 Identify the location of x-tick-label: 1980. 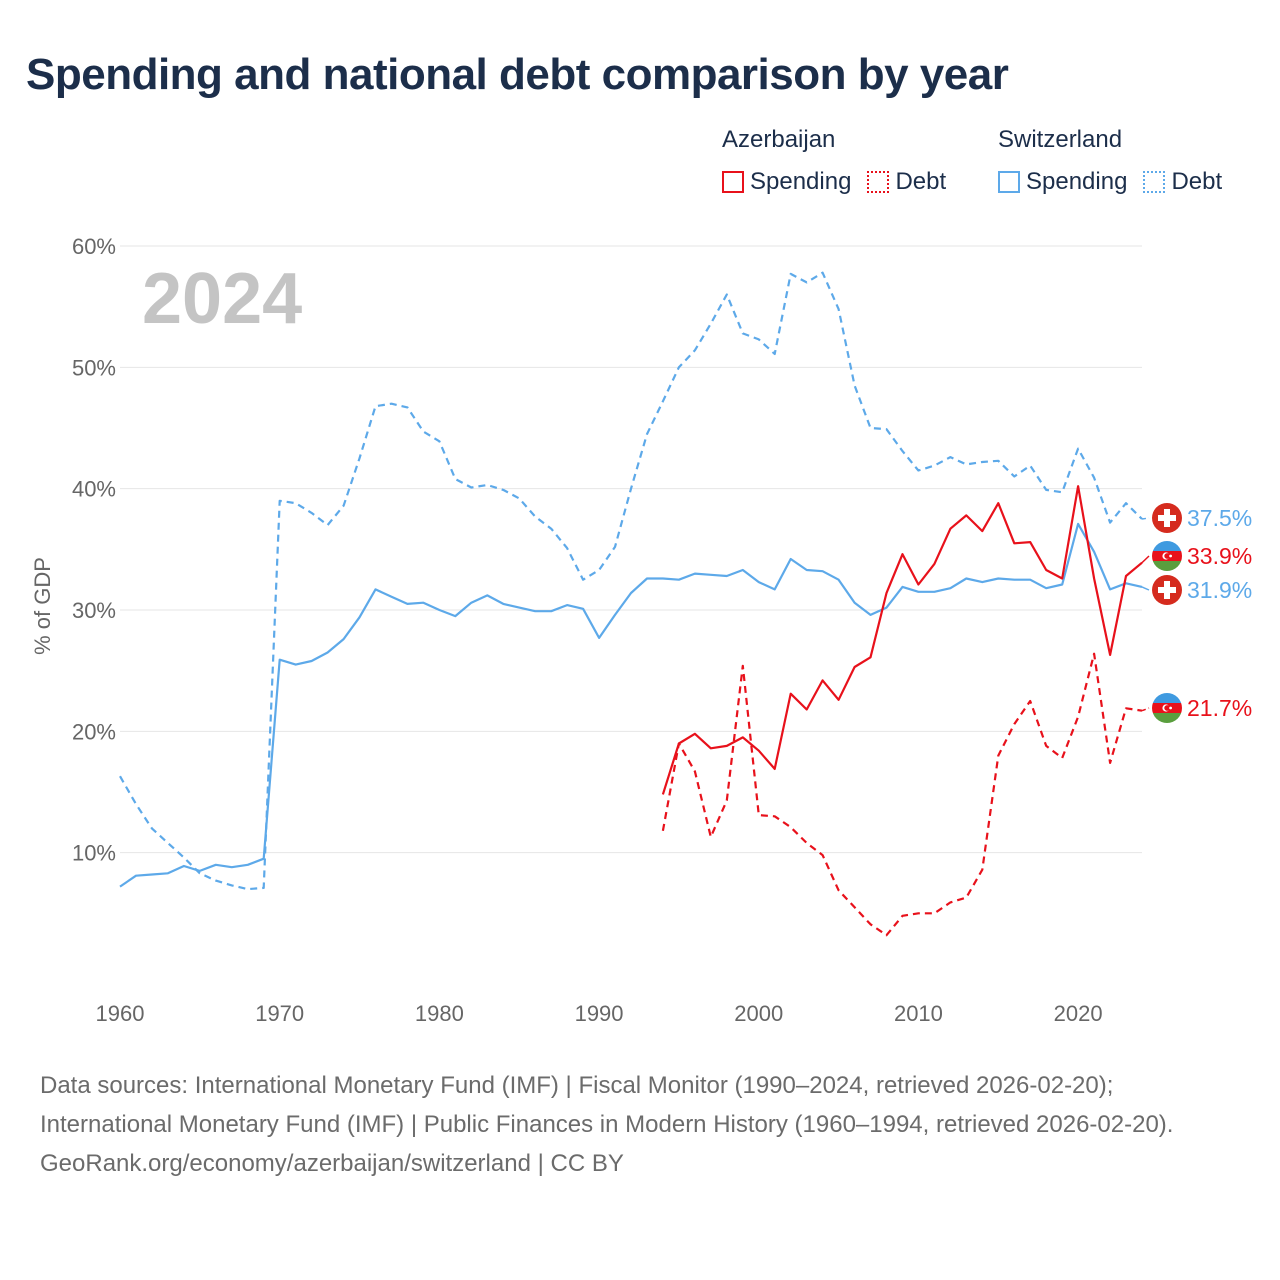
(439, 1013).